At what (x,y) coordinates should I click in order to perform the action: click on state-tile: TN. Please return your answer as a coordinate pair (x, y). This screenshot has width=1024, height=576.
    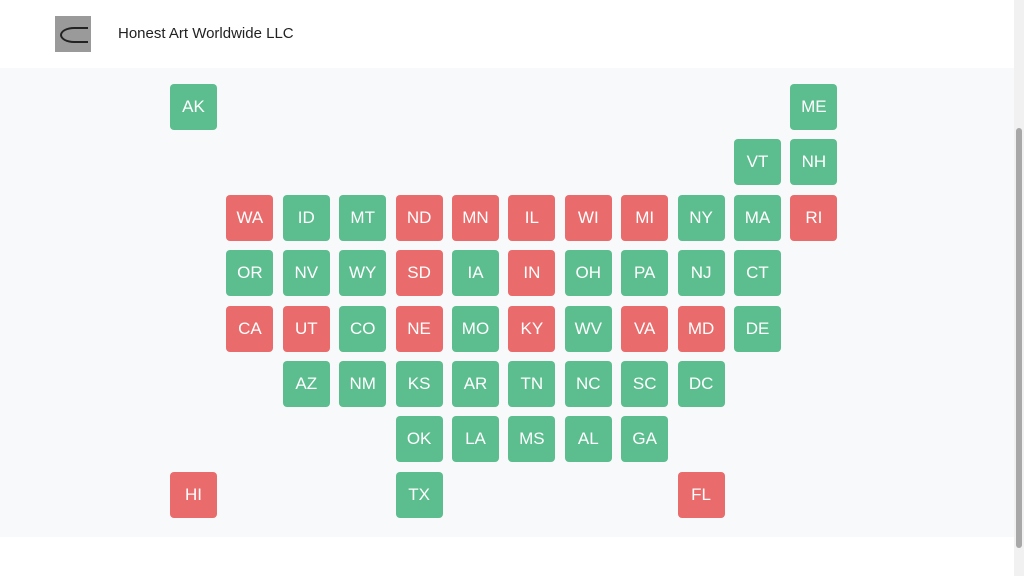
    Looking at the image, I should click on (532, 384).